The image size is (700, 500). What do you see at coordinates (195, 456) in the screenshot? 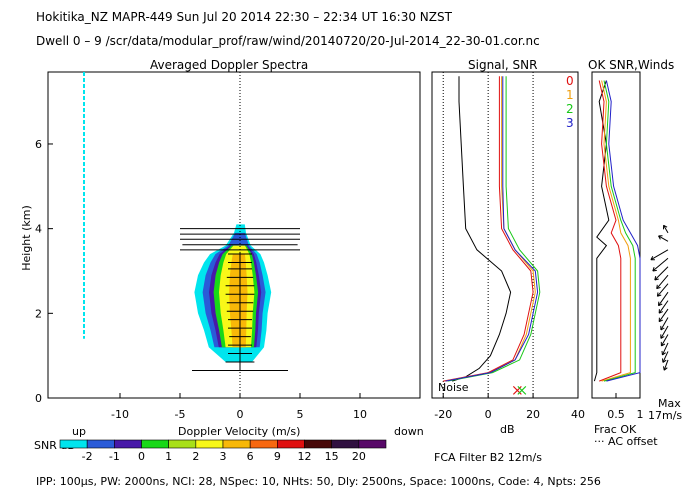
I see `colorbar-tick-label: 2` at bounding box center [195, 456].